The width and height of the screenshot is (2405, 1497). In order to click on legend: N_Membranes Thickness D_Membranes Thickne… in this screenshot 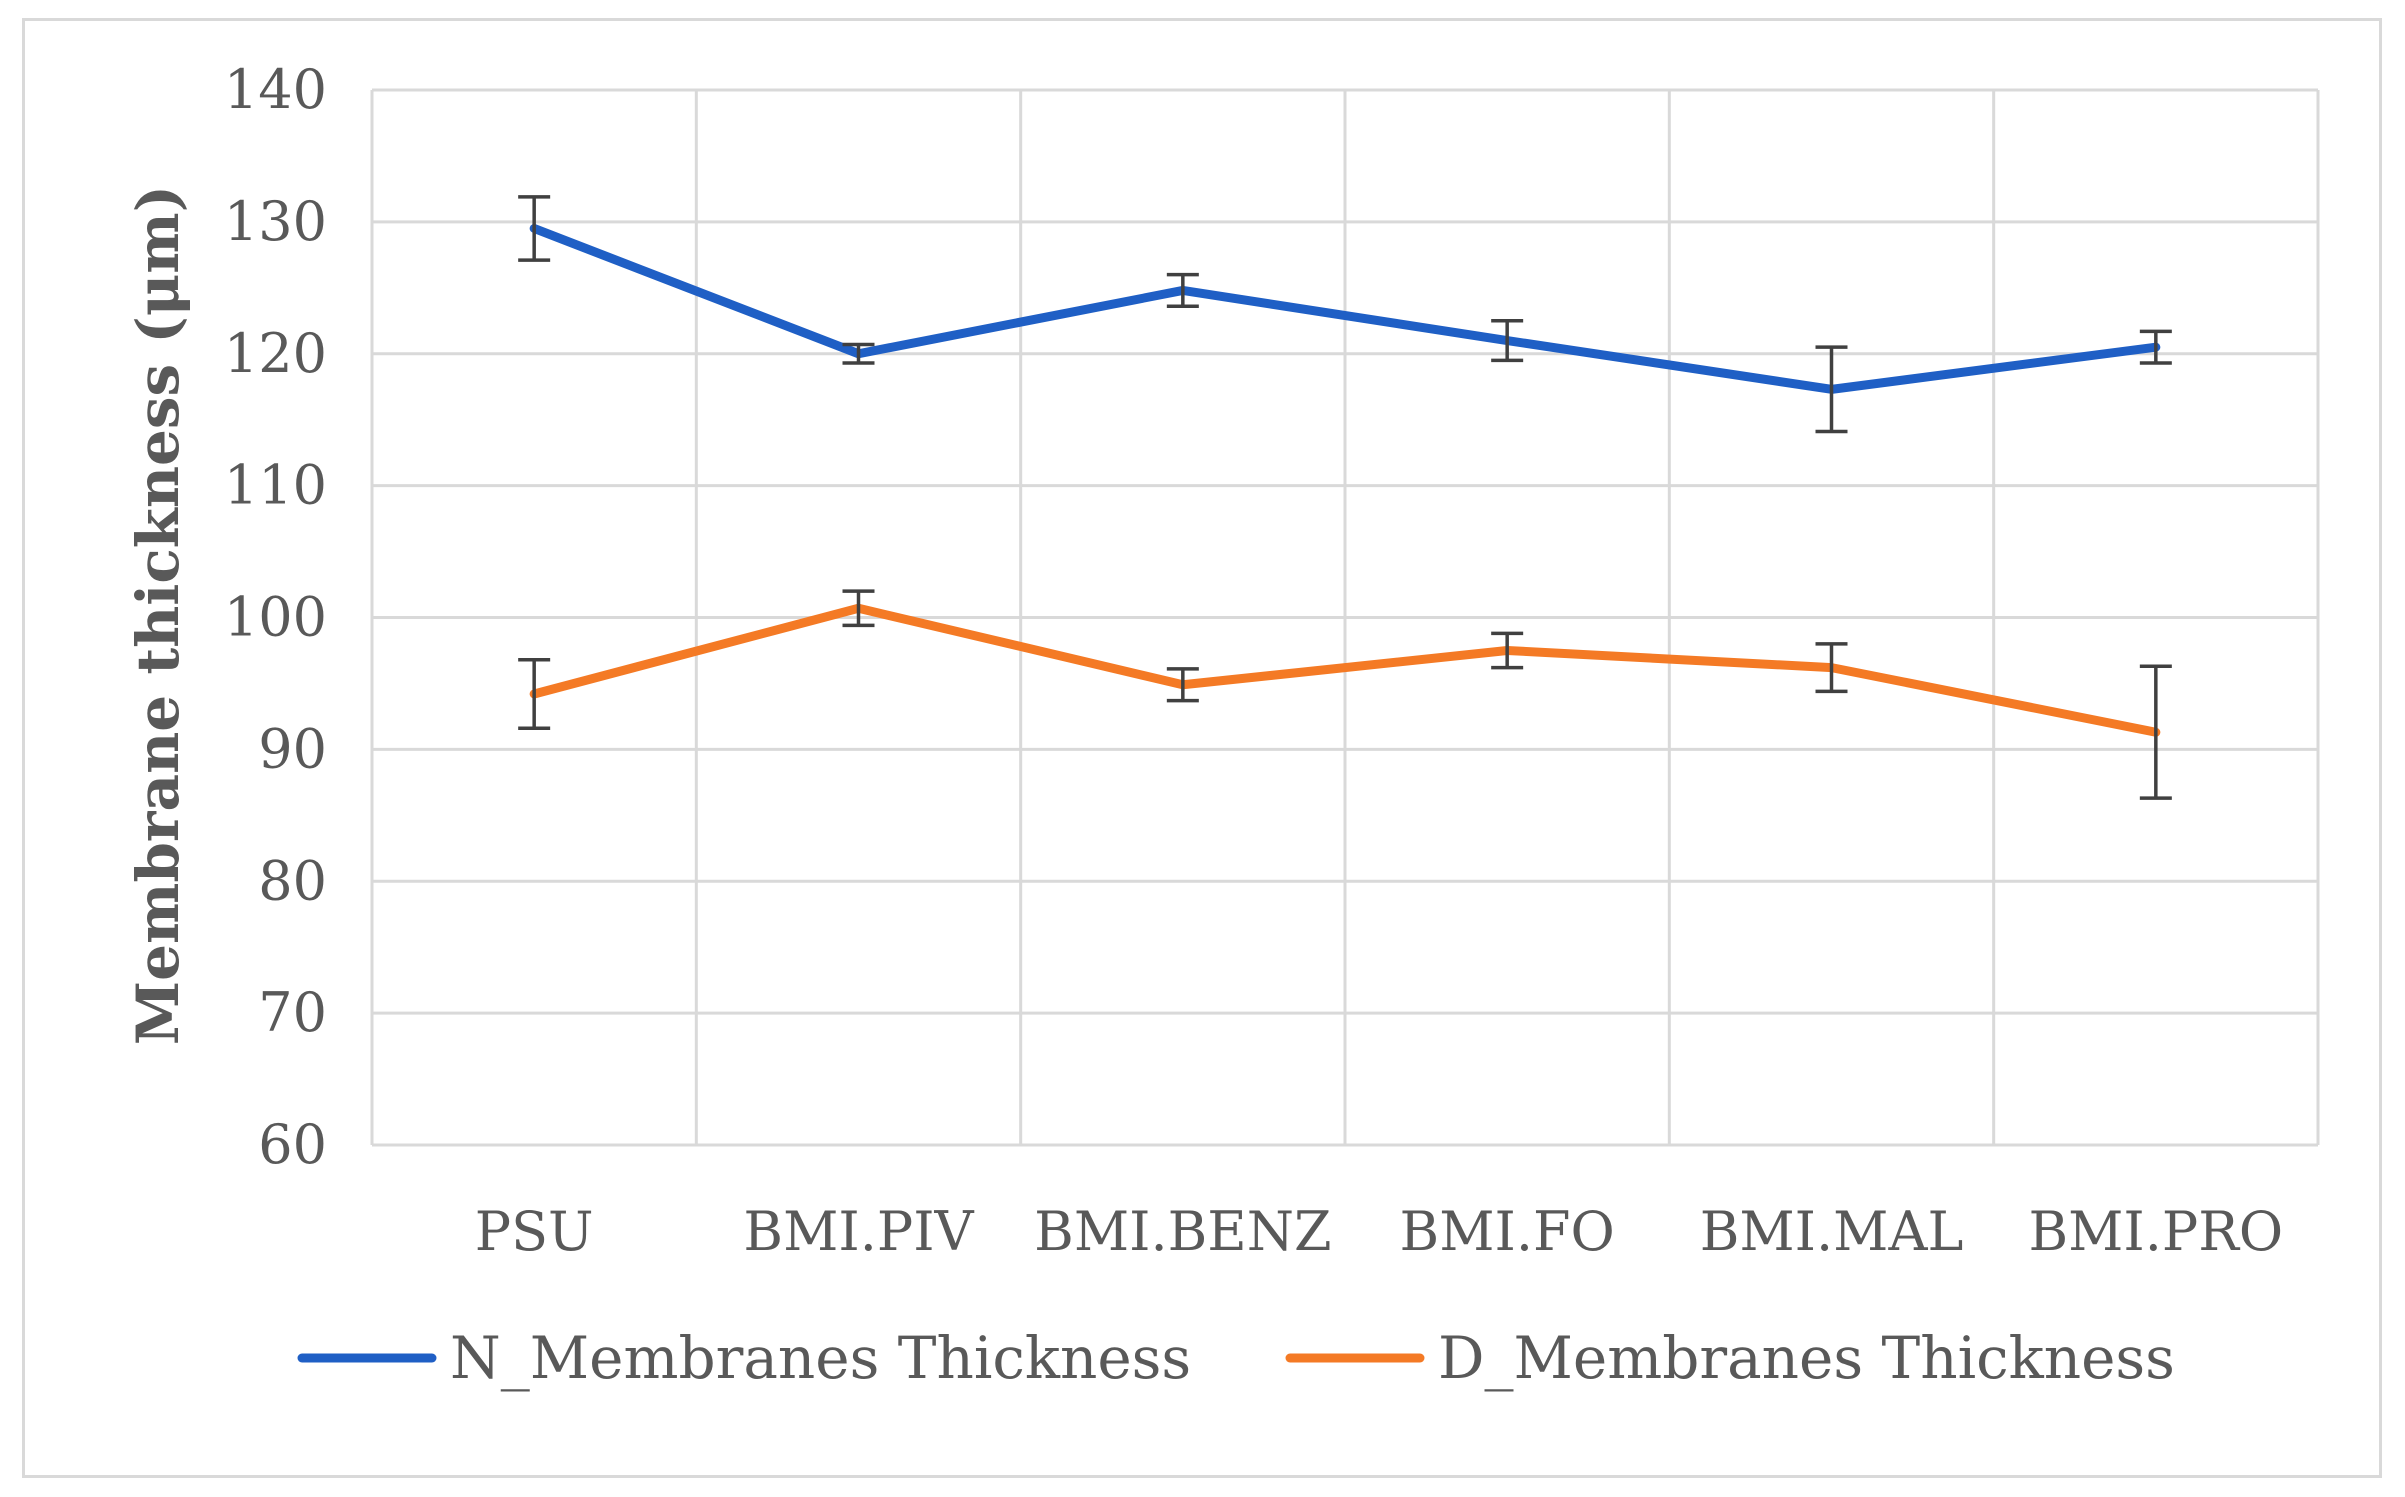, I will do `click(1236, 1358)`.